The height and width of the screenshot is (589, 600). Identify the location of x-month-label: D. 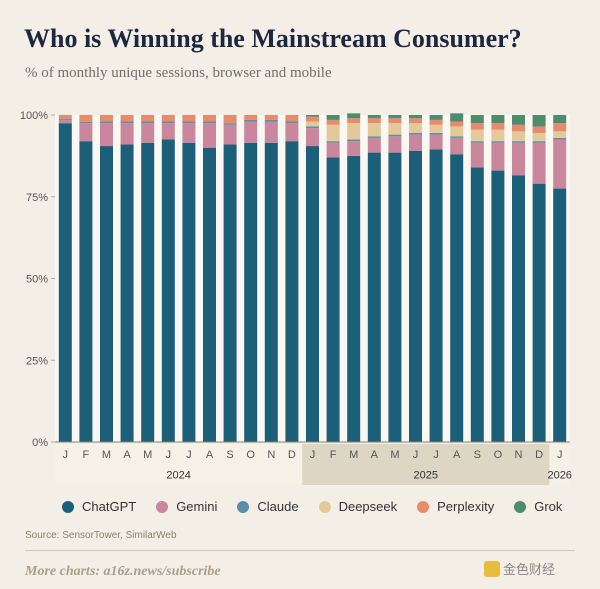
(292, 455).